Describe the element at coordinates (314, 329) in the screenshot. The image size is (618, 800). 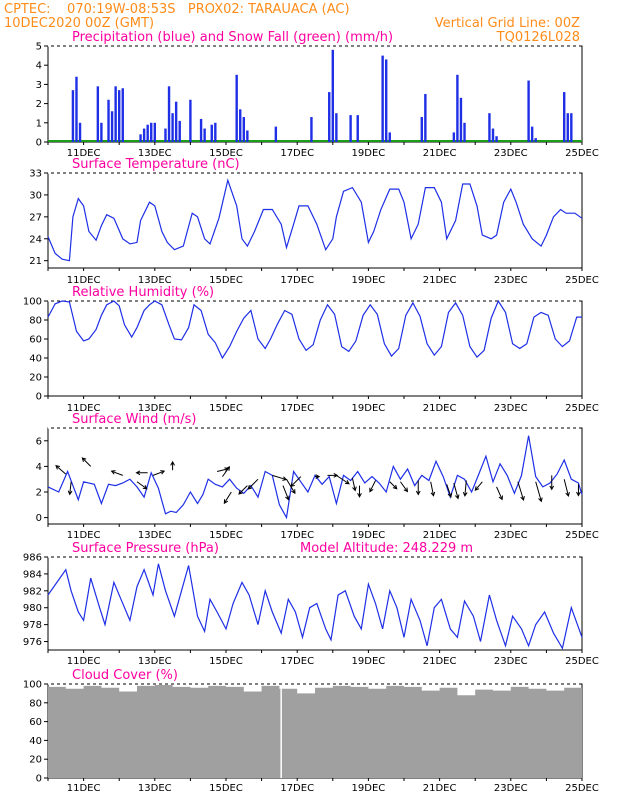
I see `rh-series` at that location.